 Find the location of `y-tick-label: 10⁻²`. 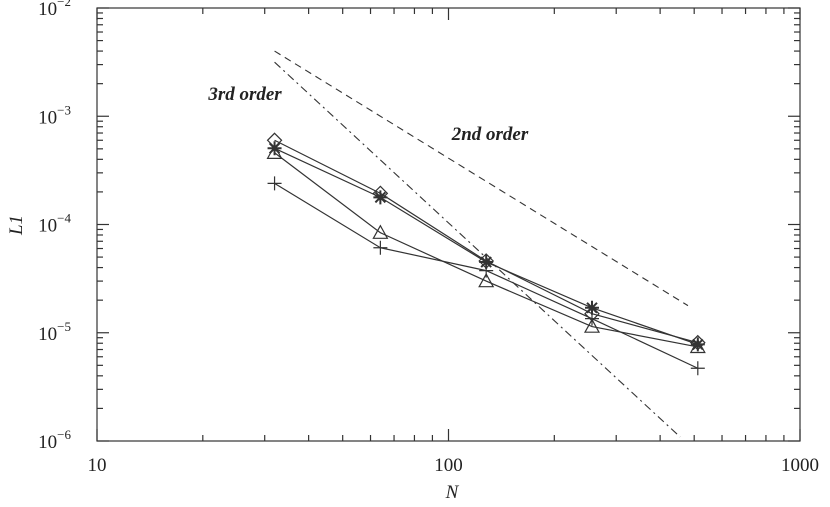

y-tick-label: 10⁻² is located at coordinates (54, 10).